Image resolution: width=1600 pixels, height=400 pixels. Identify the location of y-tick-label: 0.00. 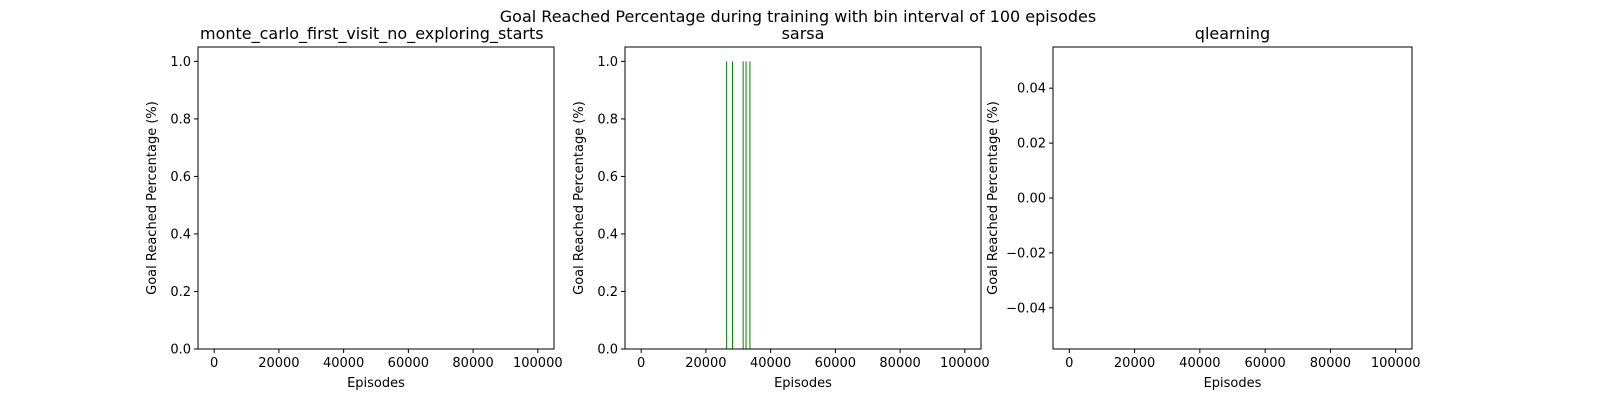
(1031, 199).